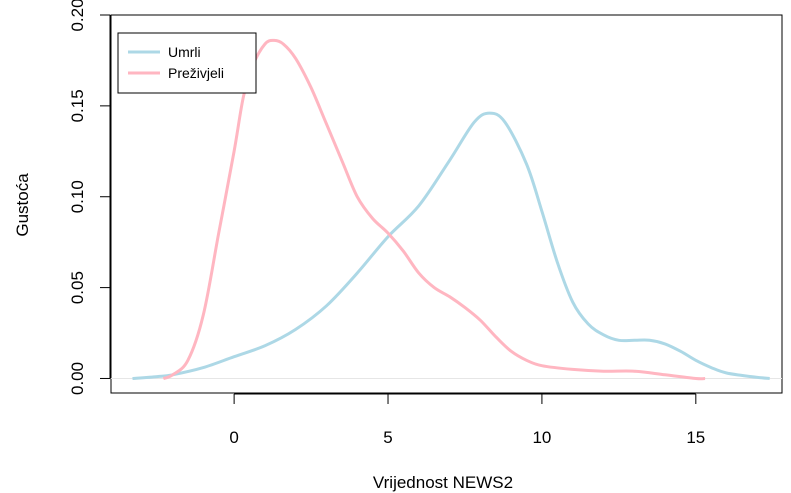  I want to click on legend-box, so click(187, 63).